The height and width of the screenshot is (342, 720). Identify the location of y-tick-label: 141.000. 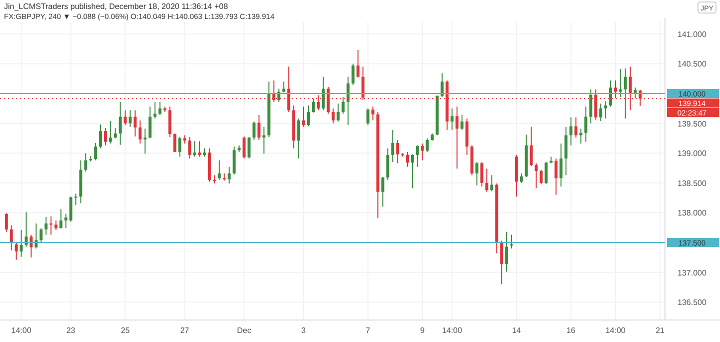
(693, 34).